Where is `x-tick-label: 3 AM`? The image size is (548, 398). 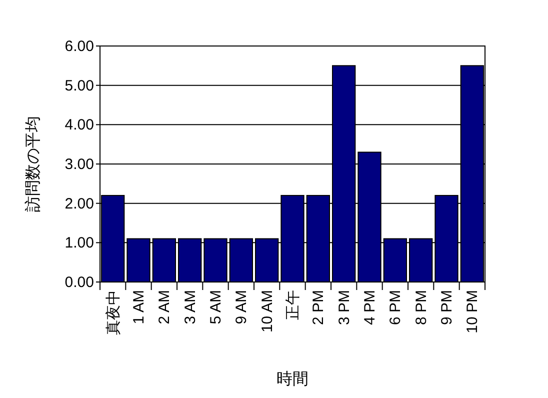
x-tick-label: 3 AM is located at coordinates (190, 307).